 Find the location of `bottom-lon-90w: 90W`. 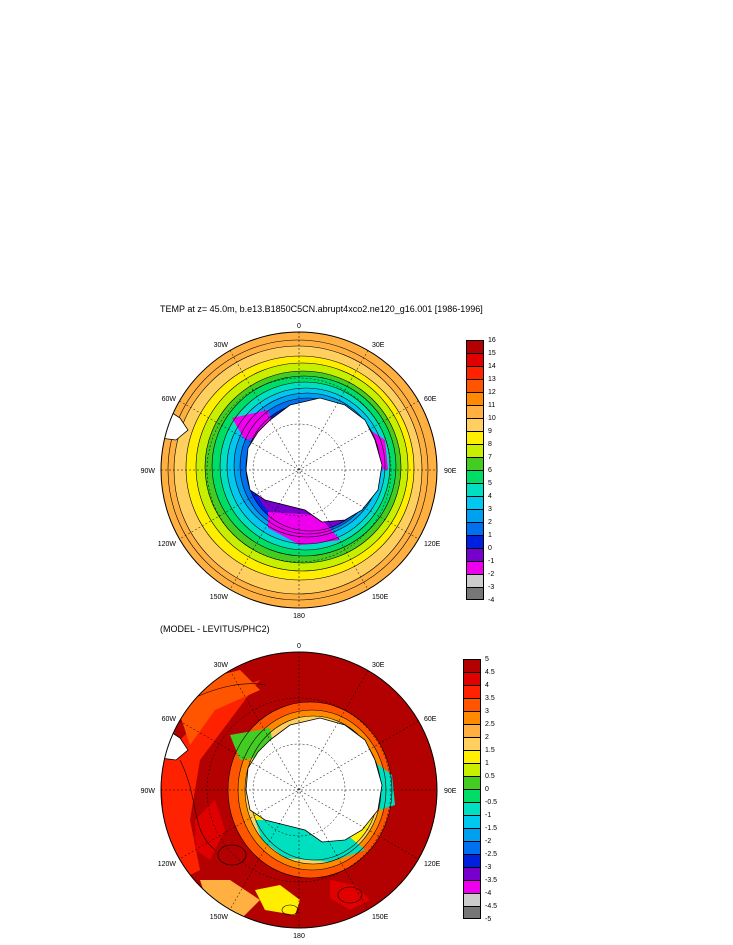

bottom-lon-90w: 90W is located at coordinates (148, 791).